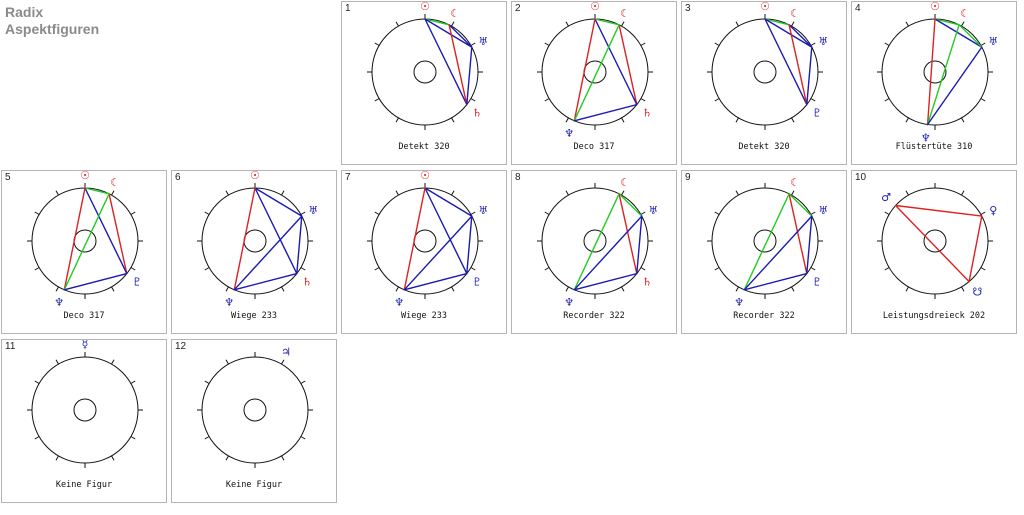 This screenshot has width=1024, height=515. I want to click on figure-cell-5: 5 ☉ ☾ ♇ ♆ Deco 317, so click(84, 252).